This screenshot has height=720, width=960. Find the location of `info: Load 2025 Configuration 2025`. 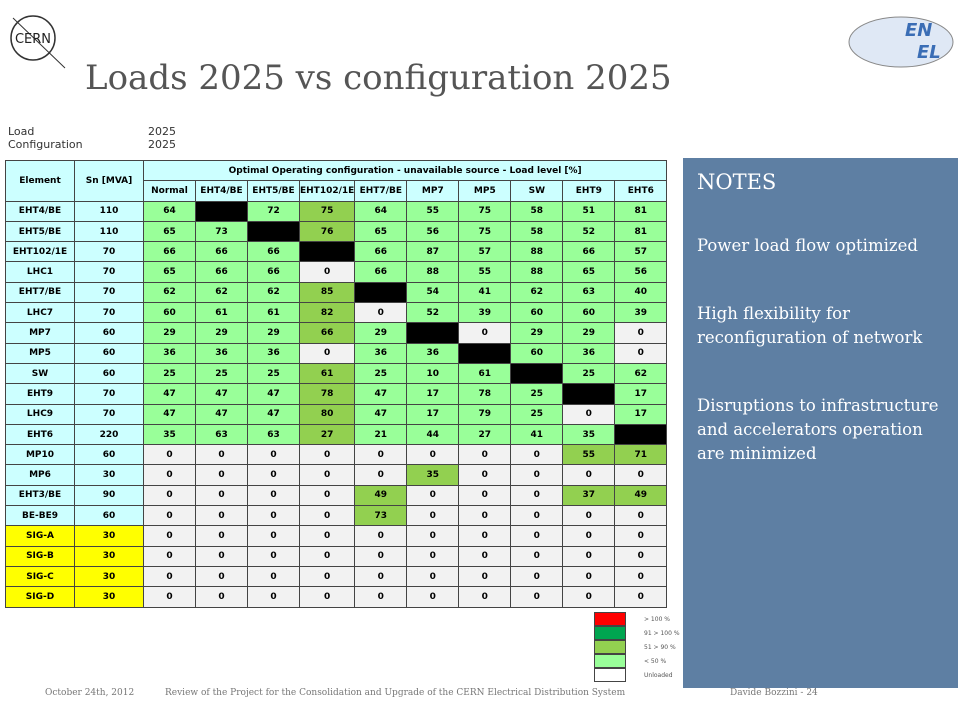

info: Load 2025 Configuration 2025 is located at coordinates (92, 138).